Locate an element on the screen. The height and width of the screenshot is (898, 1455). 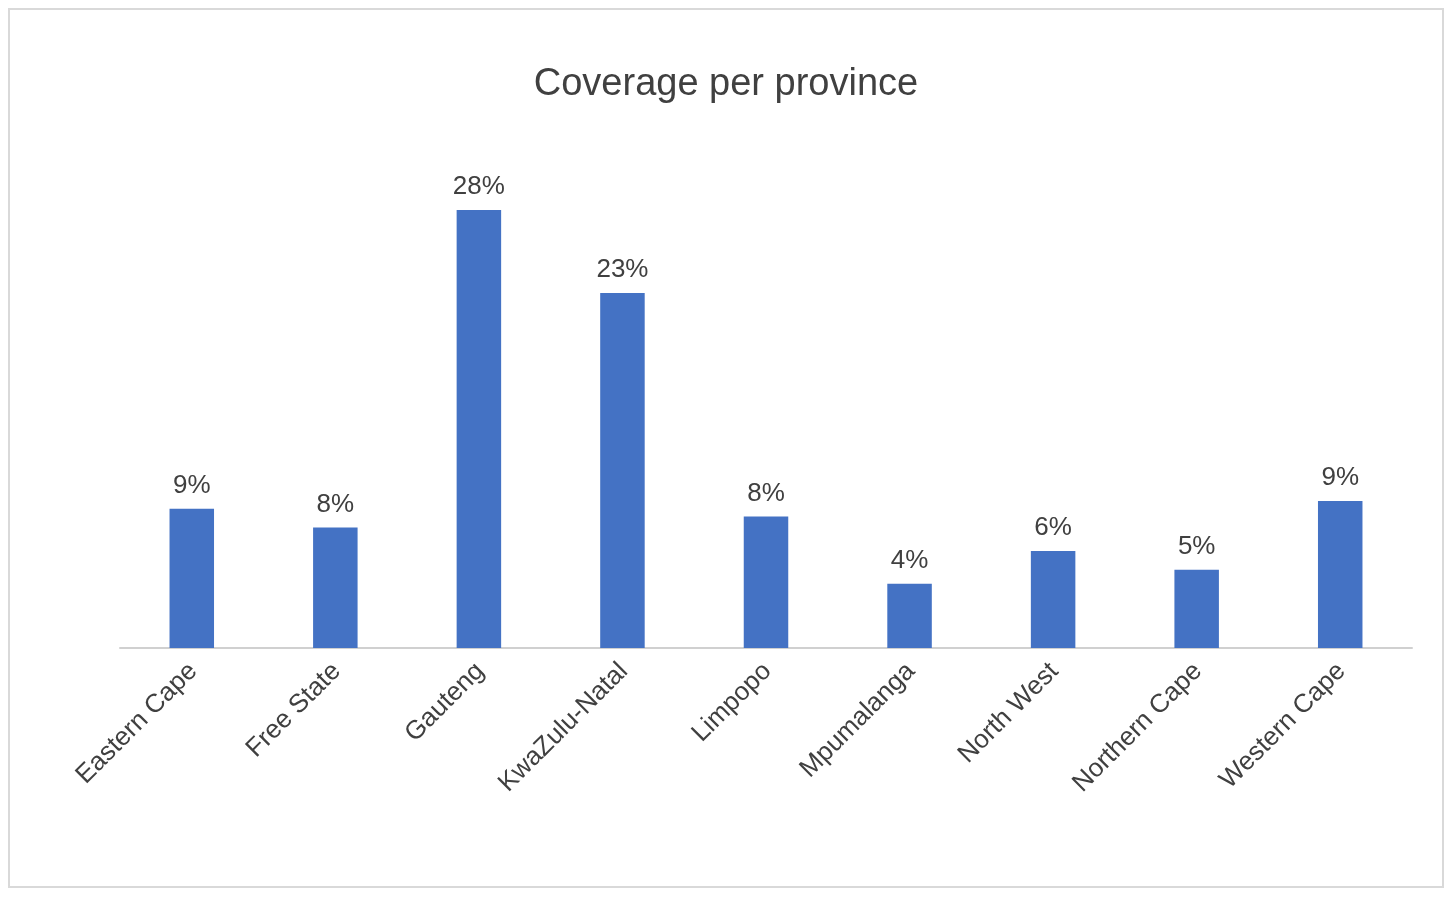
data-label: 23% is located at coordinates (622, 267).